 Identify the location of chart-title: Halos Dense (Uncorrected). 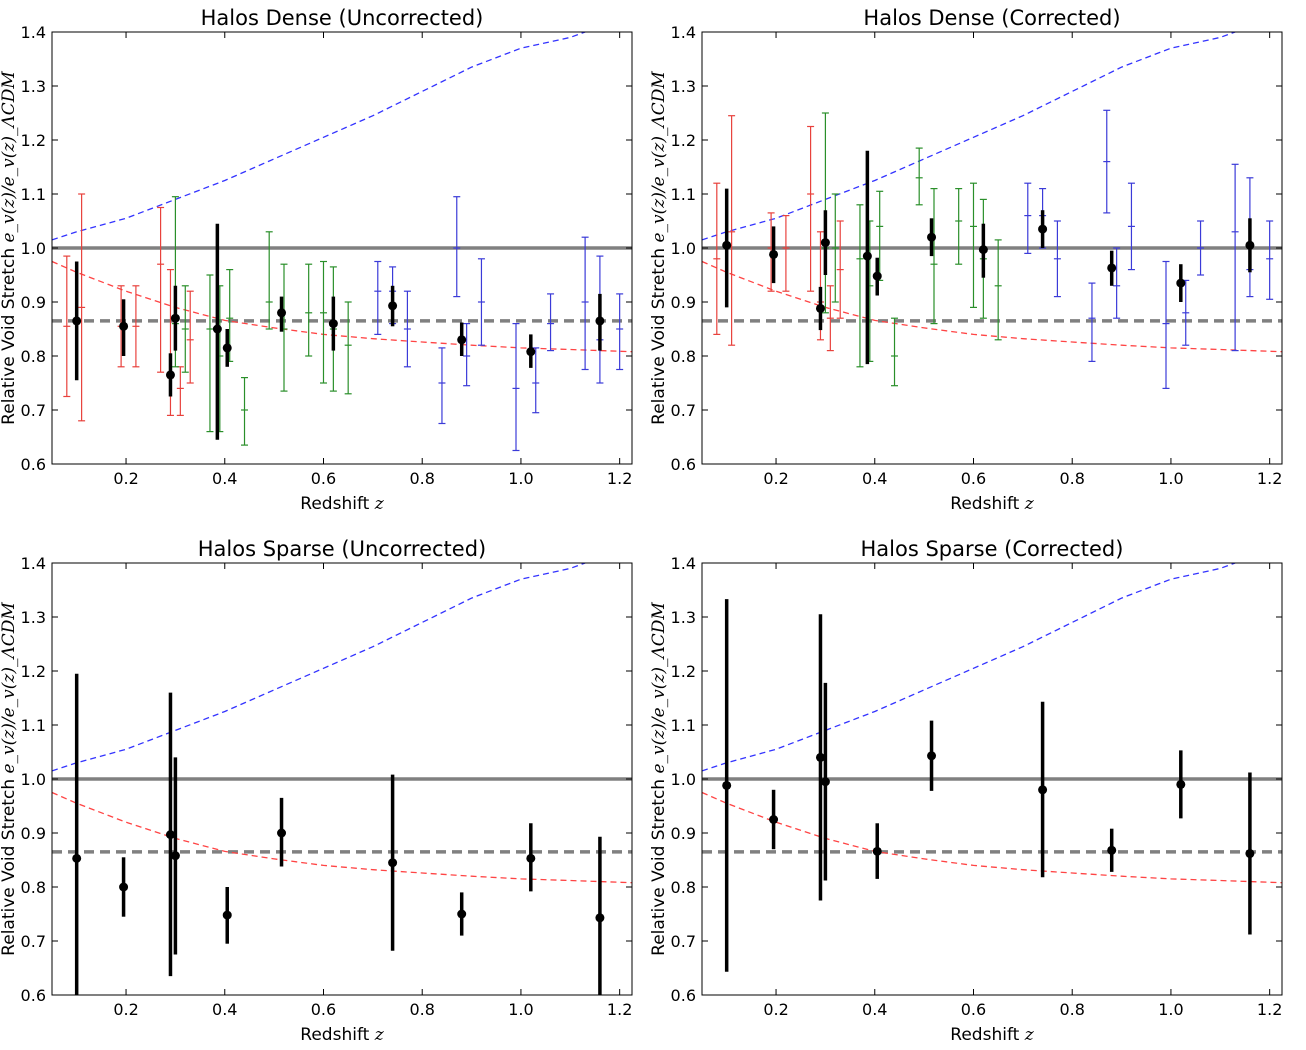
(342, 18).